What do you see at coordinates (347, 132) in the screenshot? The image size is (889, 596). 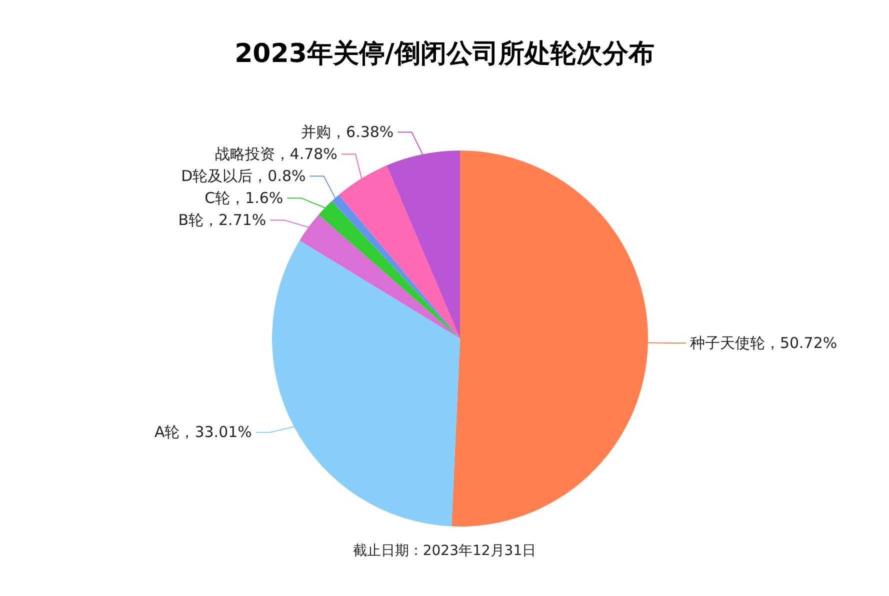 I see `slice-label: 并购，6.38%` at bounding box center [347, 132].